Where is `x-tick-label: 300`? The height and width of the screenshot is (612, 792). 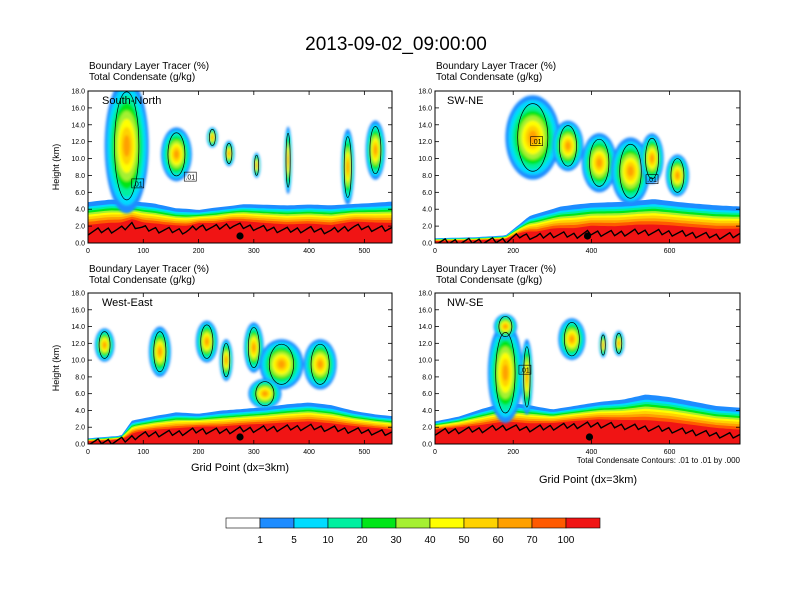
x-tick-label: 300 is located at coordinates (254, 251).